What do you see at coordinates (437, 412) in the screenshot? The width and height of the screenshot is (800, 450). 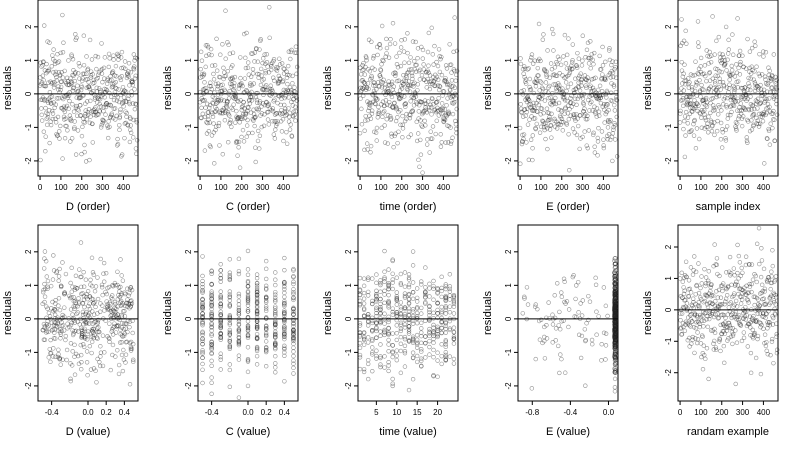 I see `x-tick-label: 20` at bounding box center [437, 412].